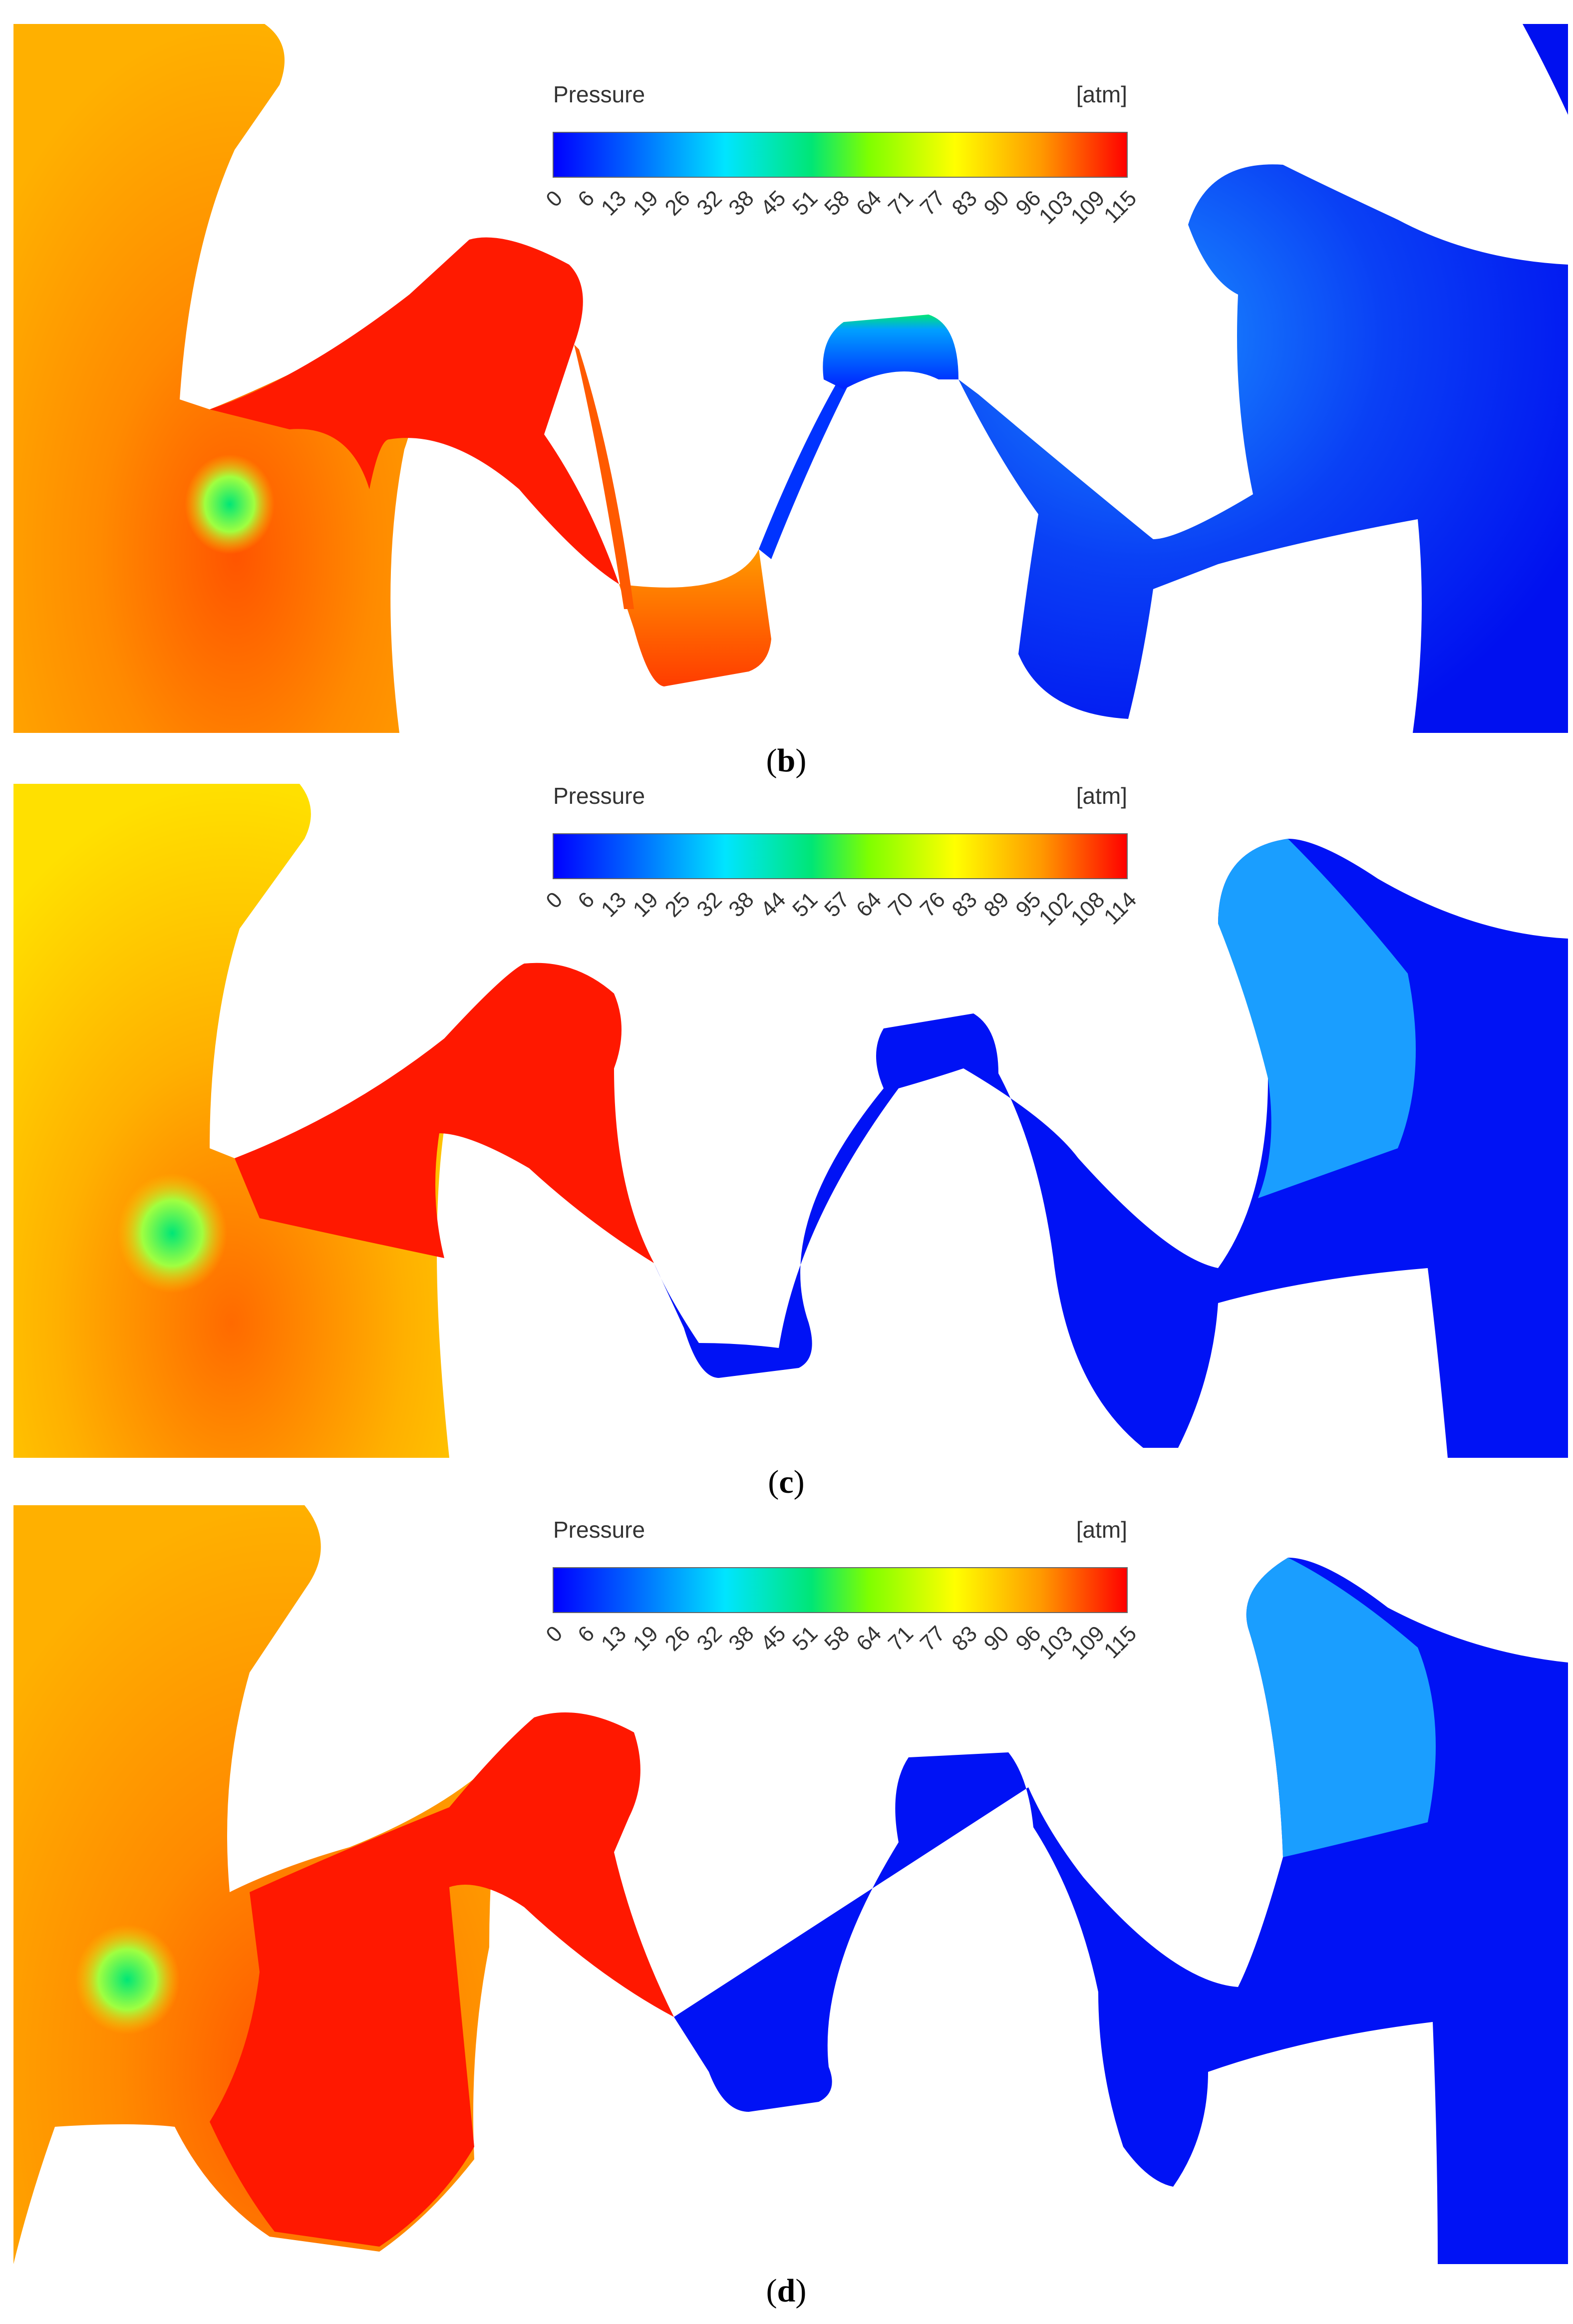  Describe the element at coordinates (414, 411) in the screenshot. I see `panel-b-red-tooth-region` at that location.